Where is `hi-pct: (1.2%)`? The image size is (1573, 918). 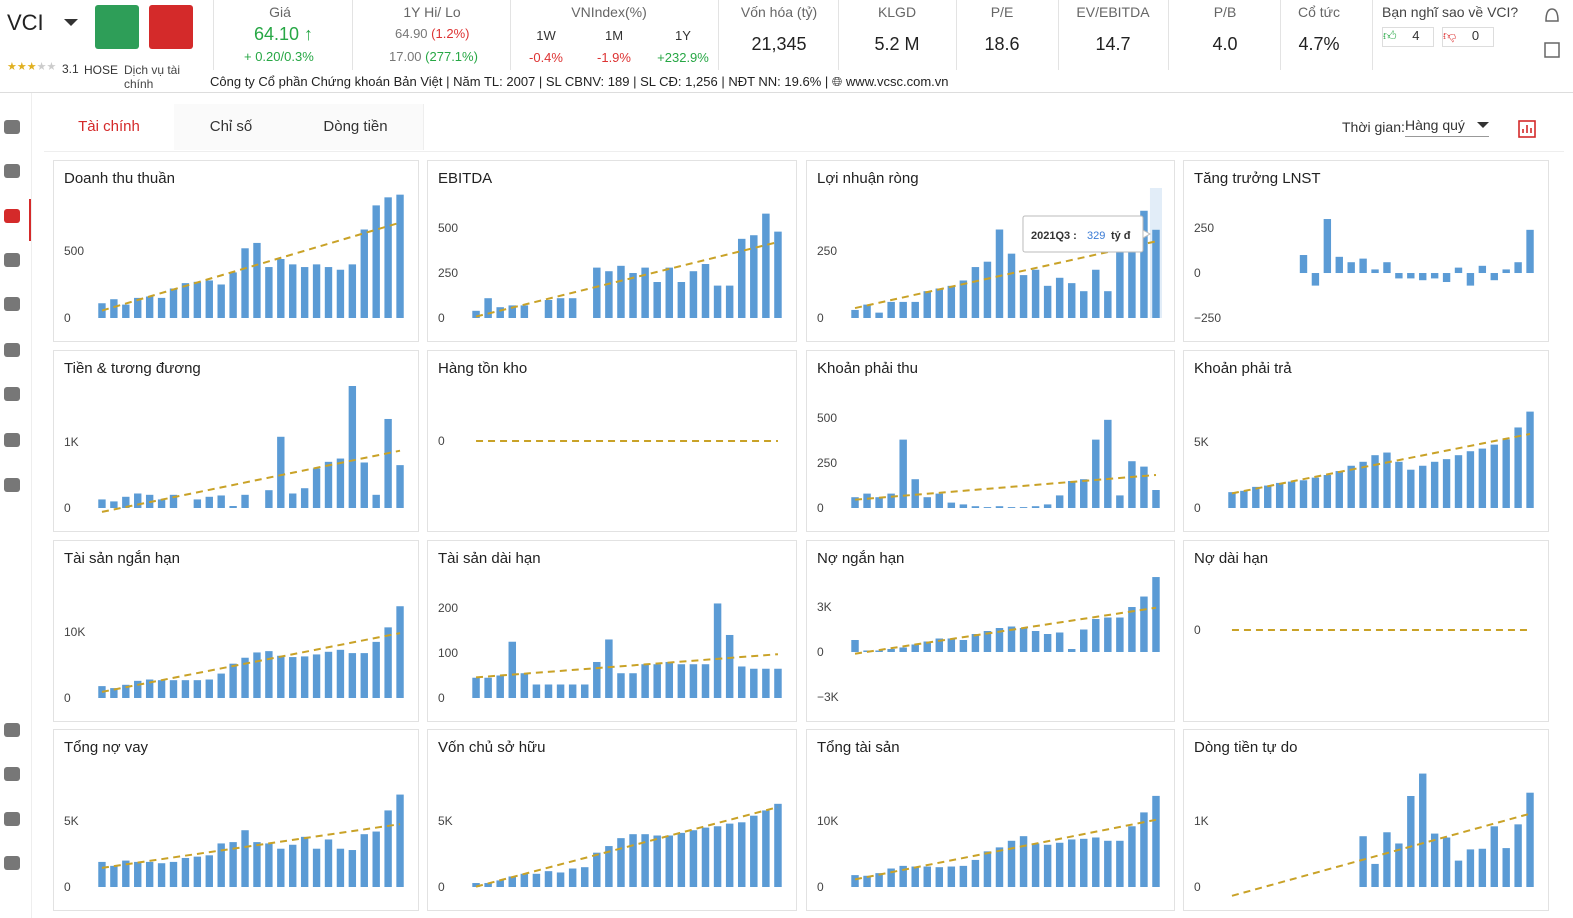 hi-pct: (1.2%) is located at coordinates (450, 33).